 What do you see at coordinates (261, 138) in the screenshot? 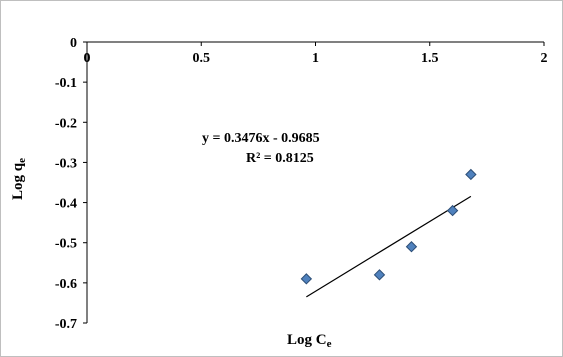
I see `trendline-equation: y = 0.3476x - 0.9685` at bounding box center [261, 138].